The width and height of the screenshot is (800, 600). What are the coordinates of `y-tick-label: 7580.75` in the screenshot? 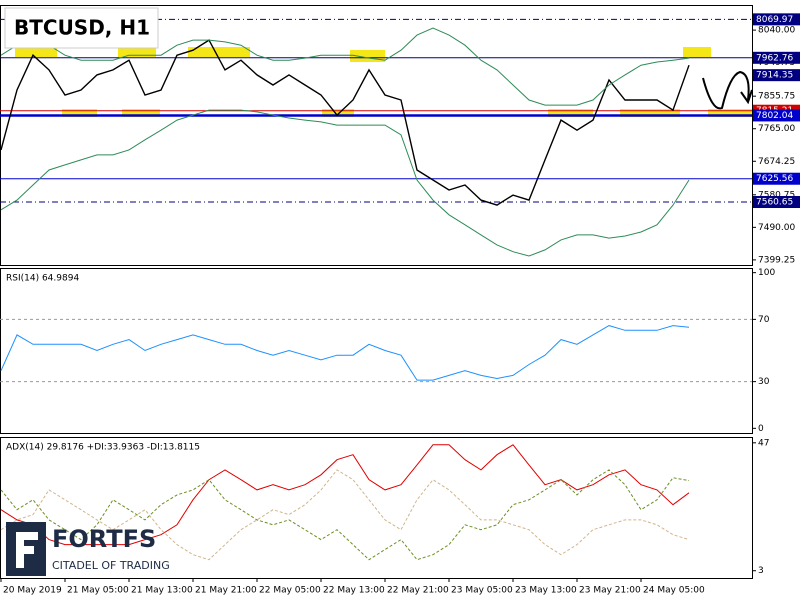 It's located at (776, 195).